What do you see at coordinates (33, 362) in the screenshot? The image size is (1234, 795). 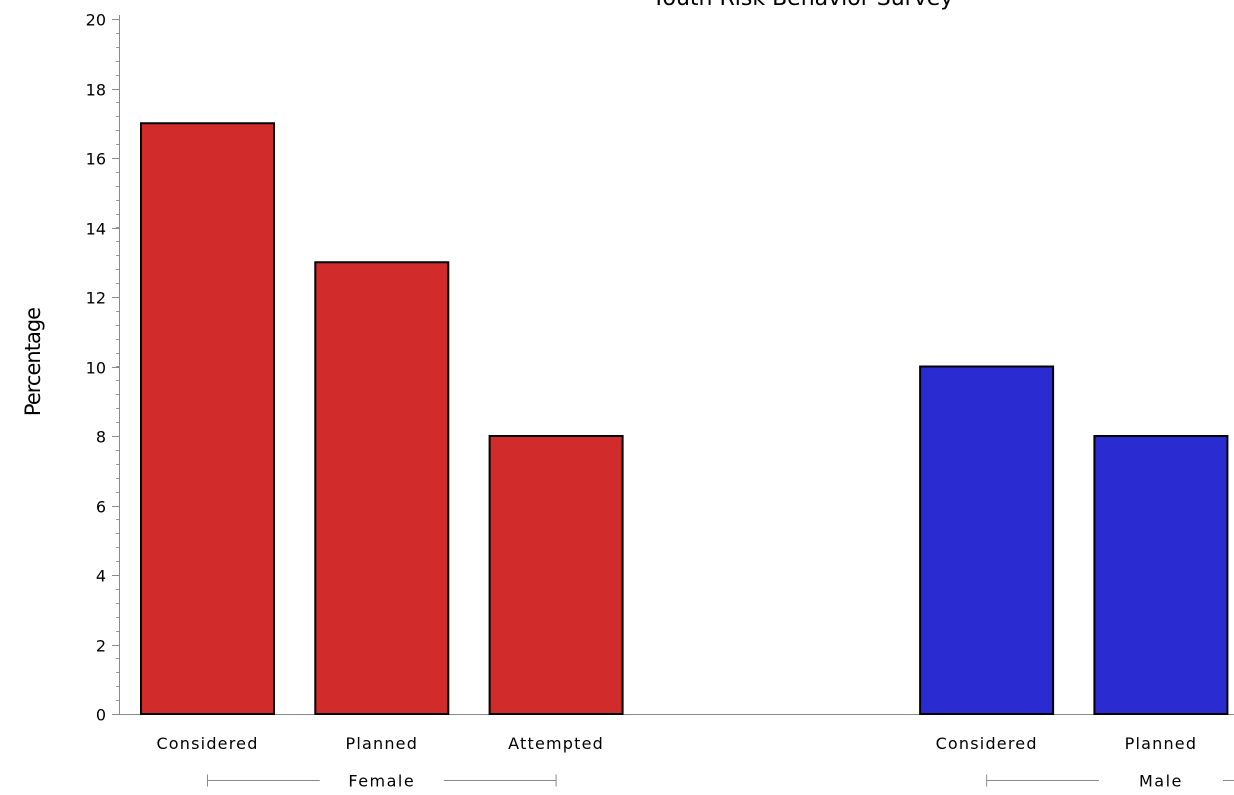 I see `y-axis-label: Percentage` at bounding box center [33, 362].